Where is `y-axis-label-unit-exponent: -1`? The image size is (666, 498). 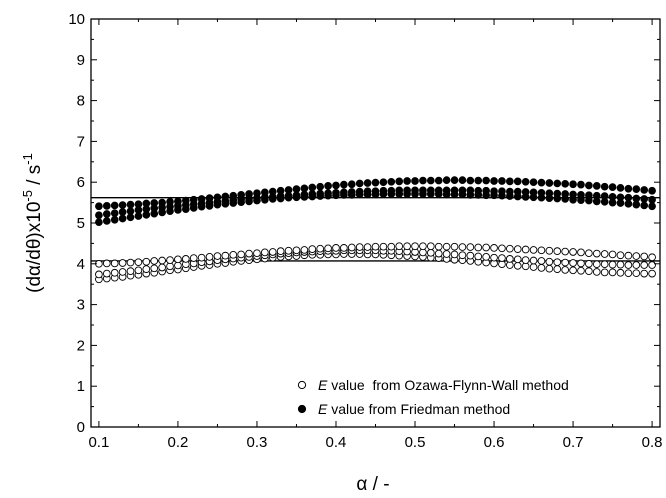
y-axis-label-unit-exponent: -1 is located at coordinates (27, 159).